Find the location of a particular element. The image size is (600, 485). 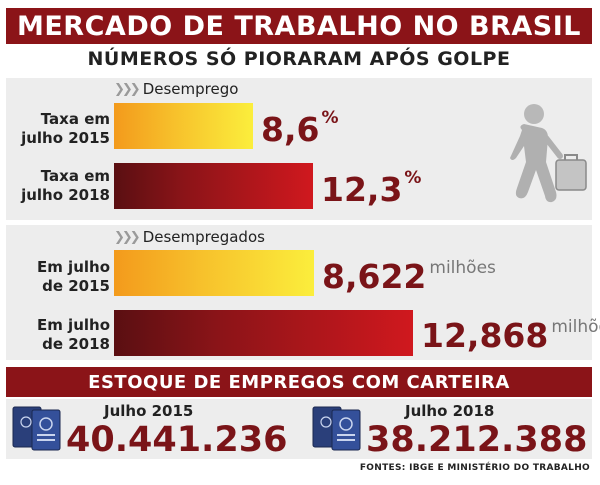

value-desempregados-2015: 8,622 milhões is located at coordinates (409, 276).